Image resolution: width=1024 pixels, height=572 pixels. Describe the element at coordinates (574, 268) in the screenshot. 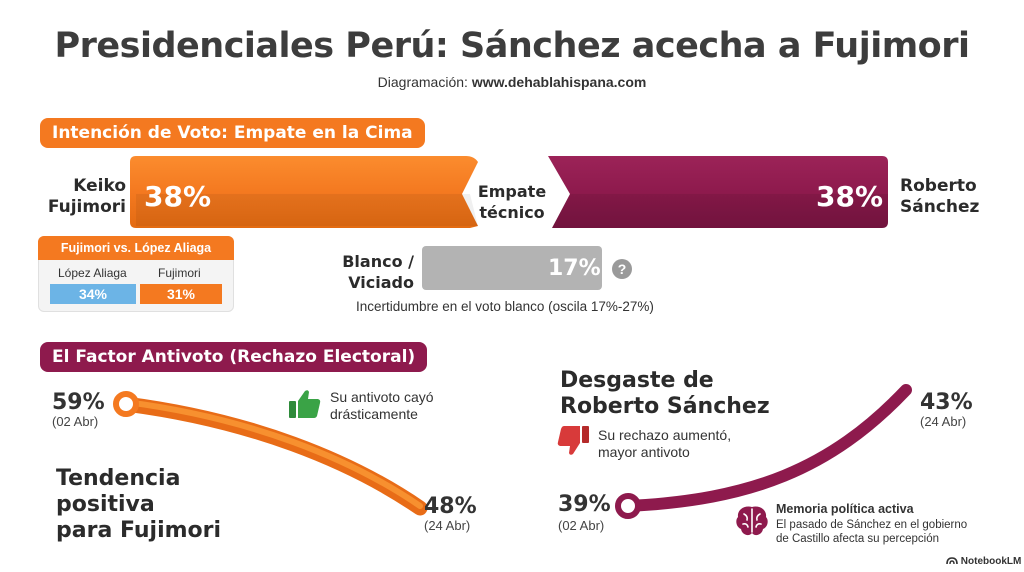

I see `blank-vote-percent: 17%` at that location.